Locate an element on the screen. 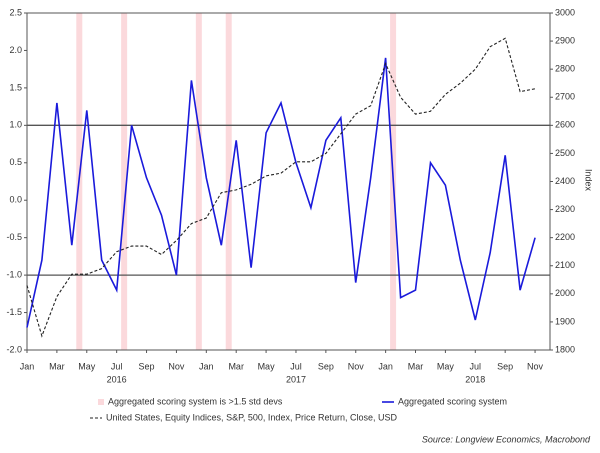 This screenshot has width=600, height=453. y2-axis-label: Index is located at coordinates (589, 180).